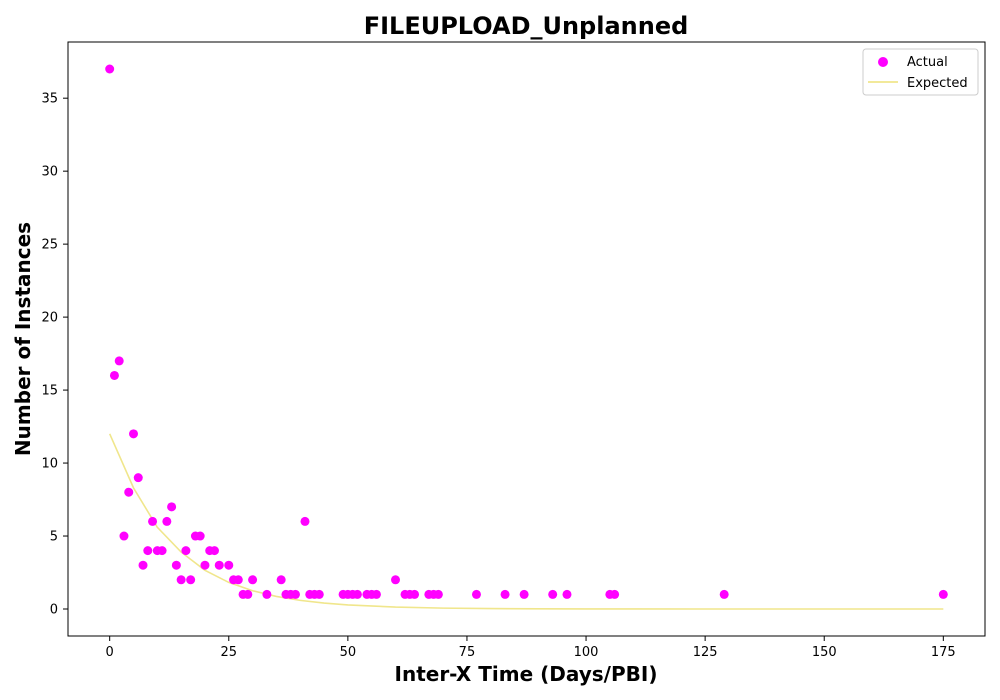 The image size is (1000, 700). I want to click on chart-title: FILEUPLOAD_Unplanned, so click(526, 26).